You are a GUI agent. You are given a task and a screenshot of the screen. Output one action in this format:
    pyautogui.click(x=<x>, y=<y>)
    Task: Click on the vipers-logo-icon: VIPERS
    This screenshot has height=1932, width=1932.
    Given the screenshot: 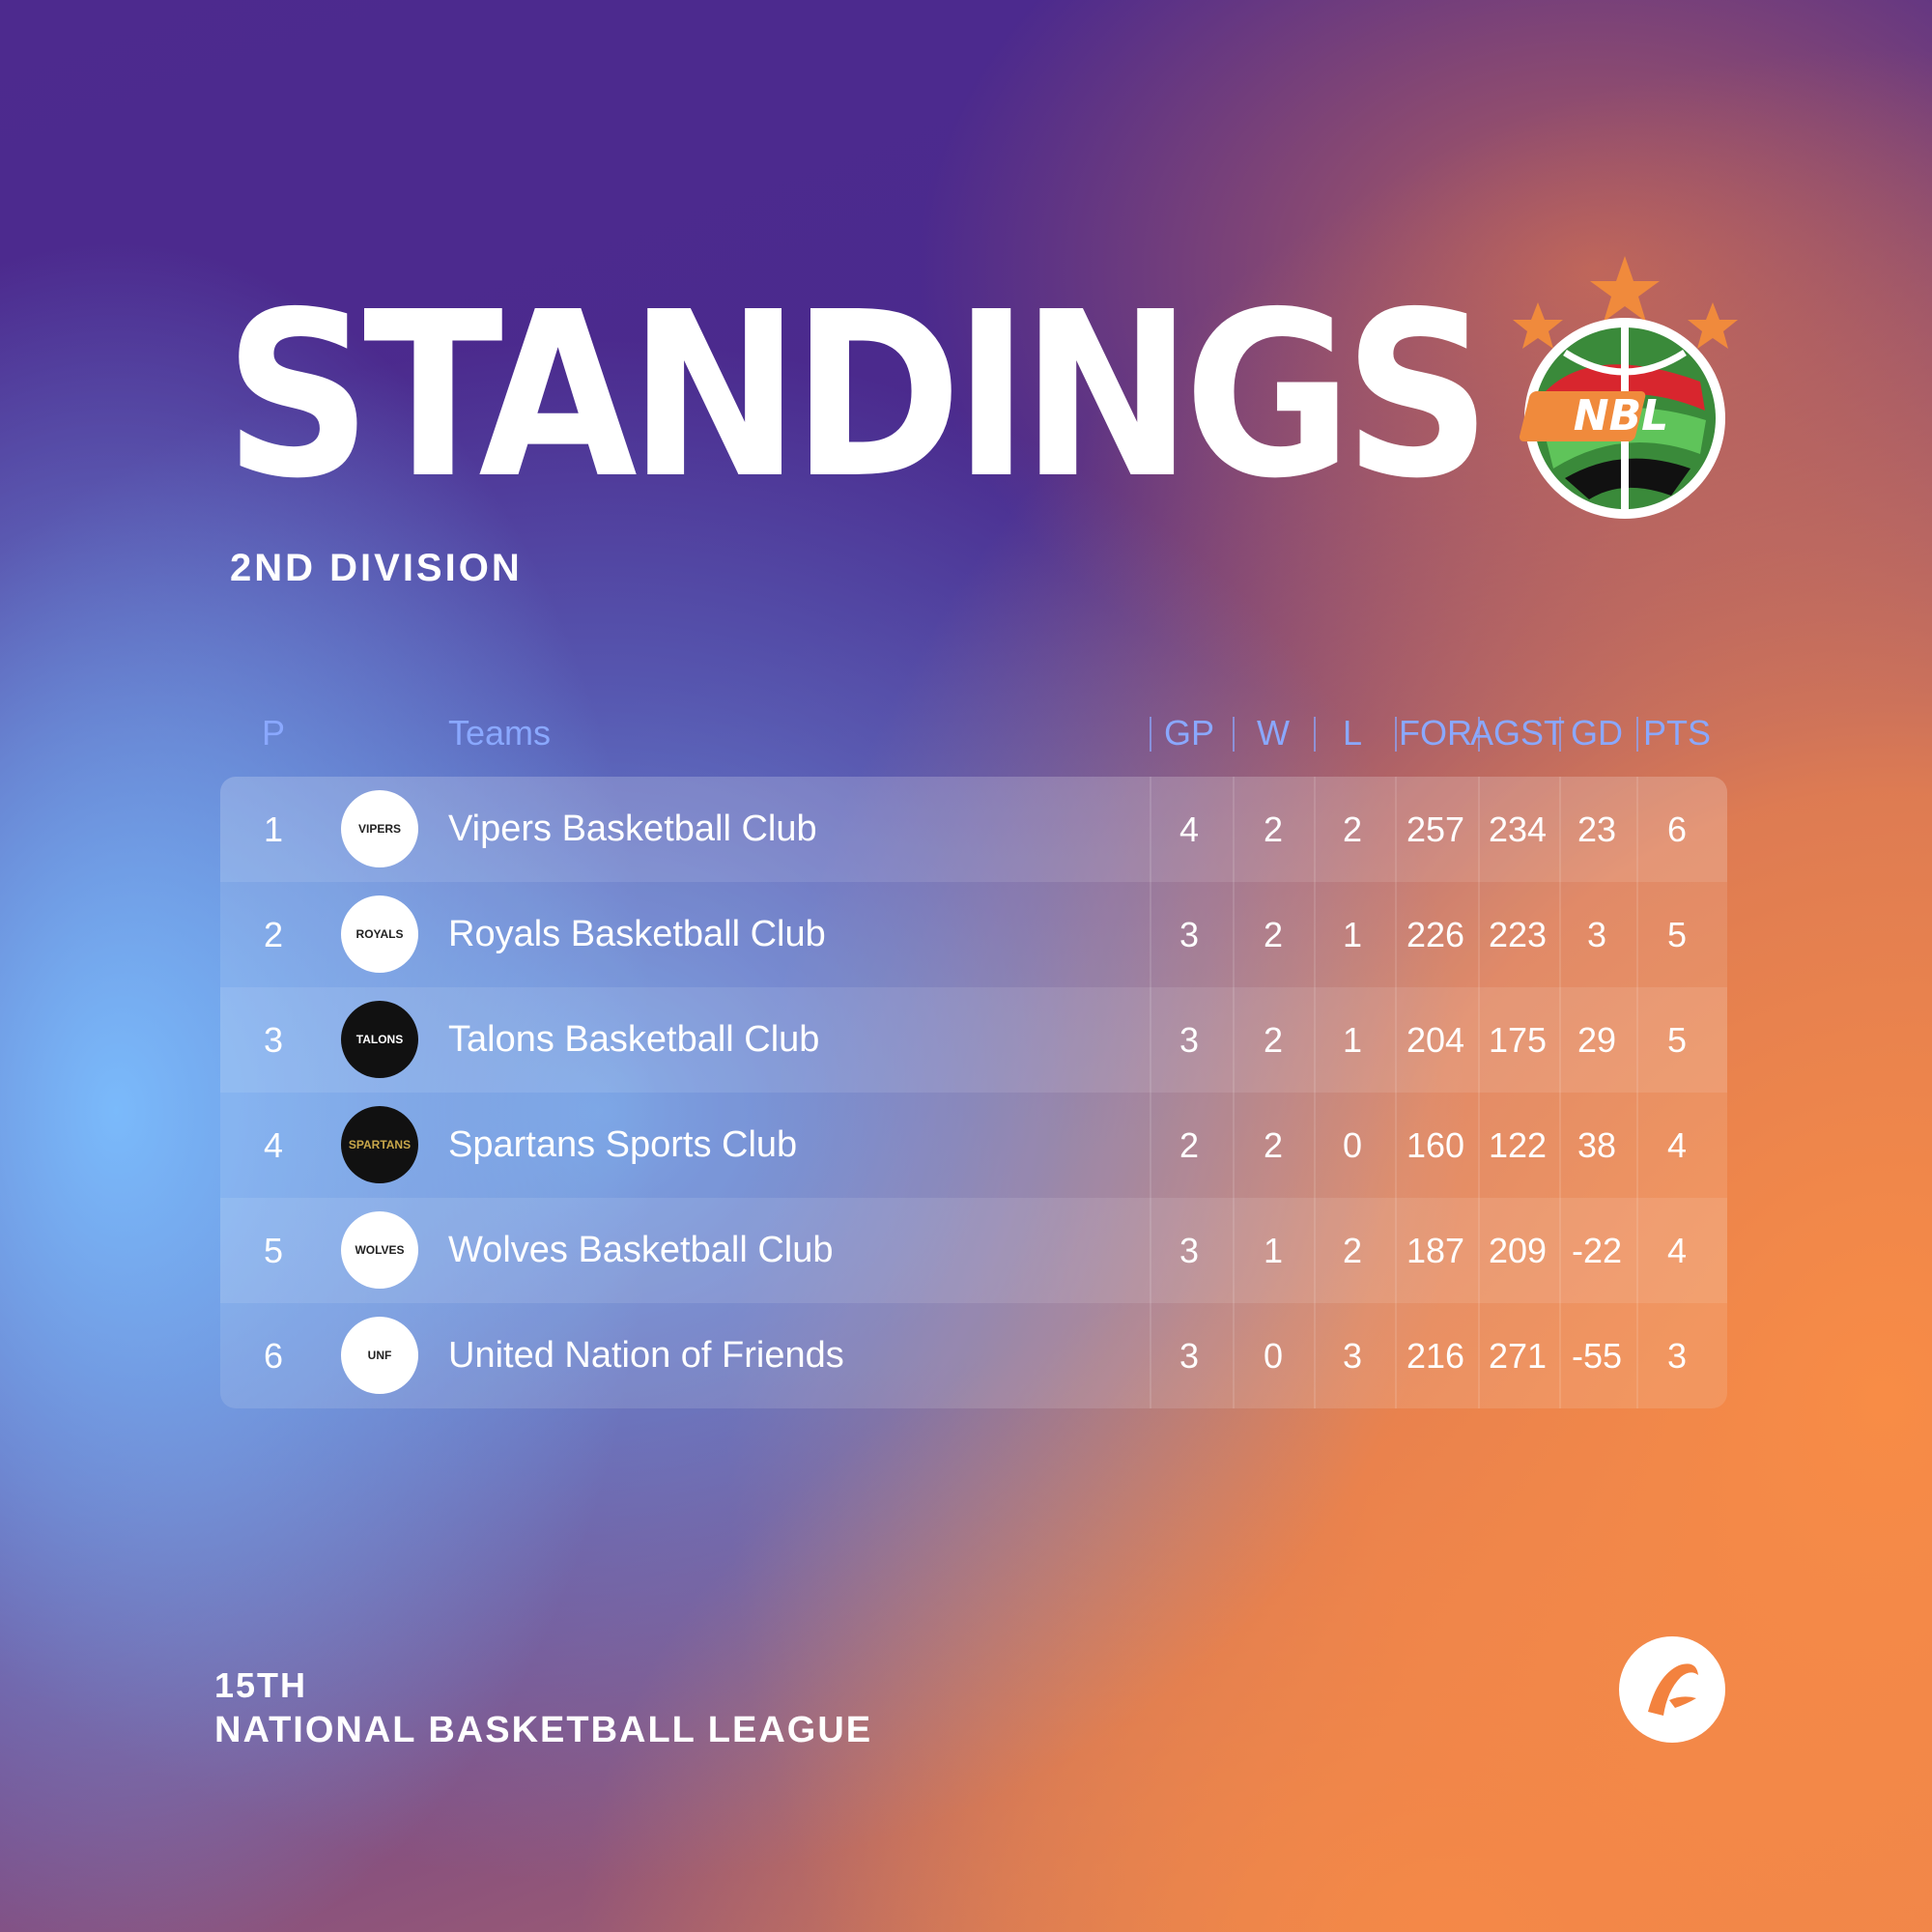 What is the action you would take?
    pyautogui.click(x=379, y=828)
    